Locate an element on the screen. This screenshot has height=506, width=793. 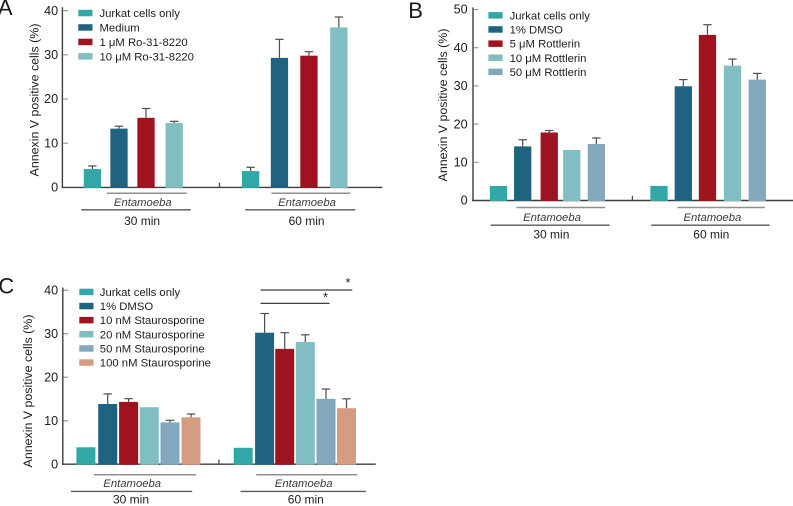
svg-text: 50 μM Rottlerin is located at coordinates (548, 73).